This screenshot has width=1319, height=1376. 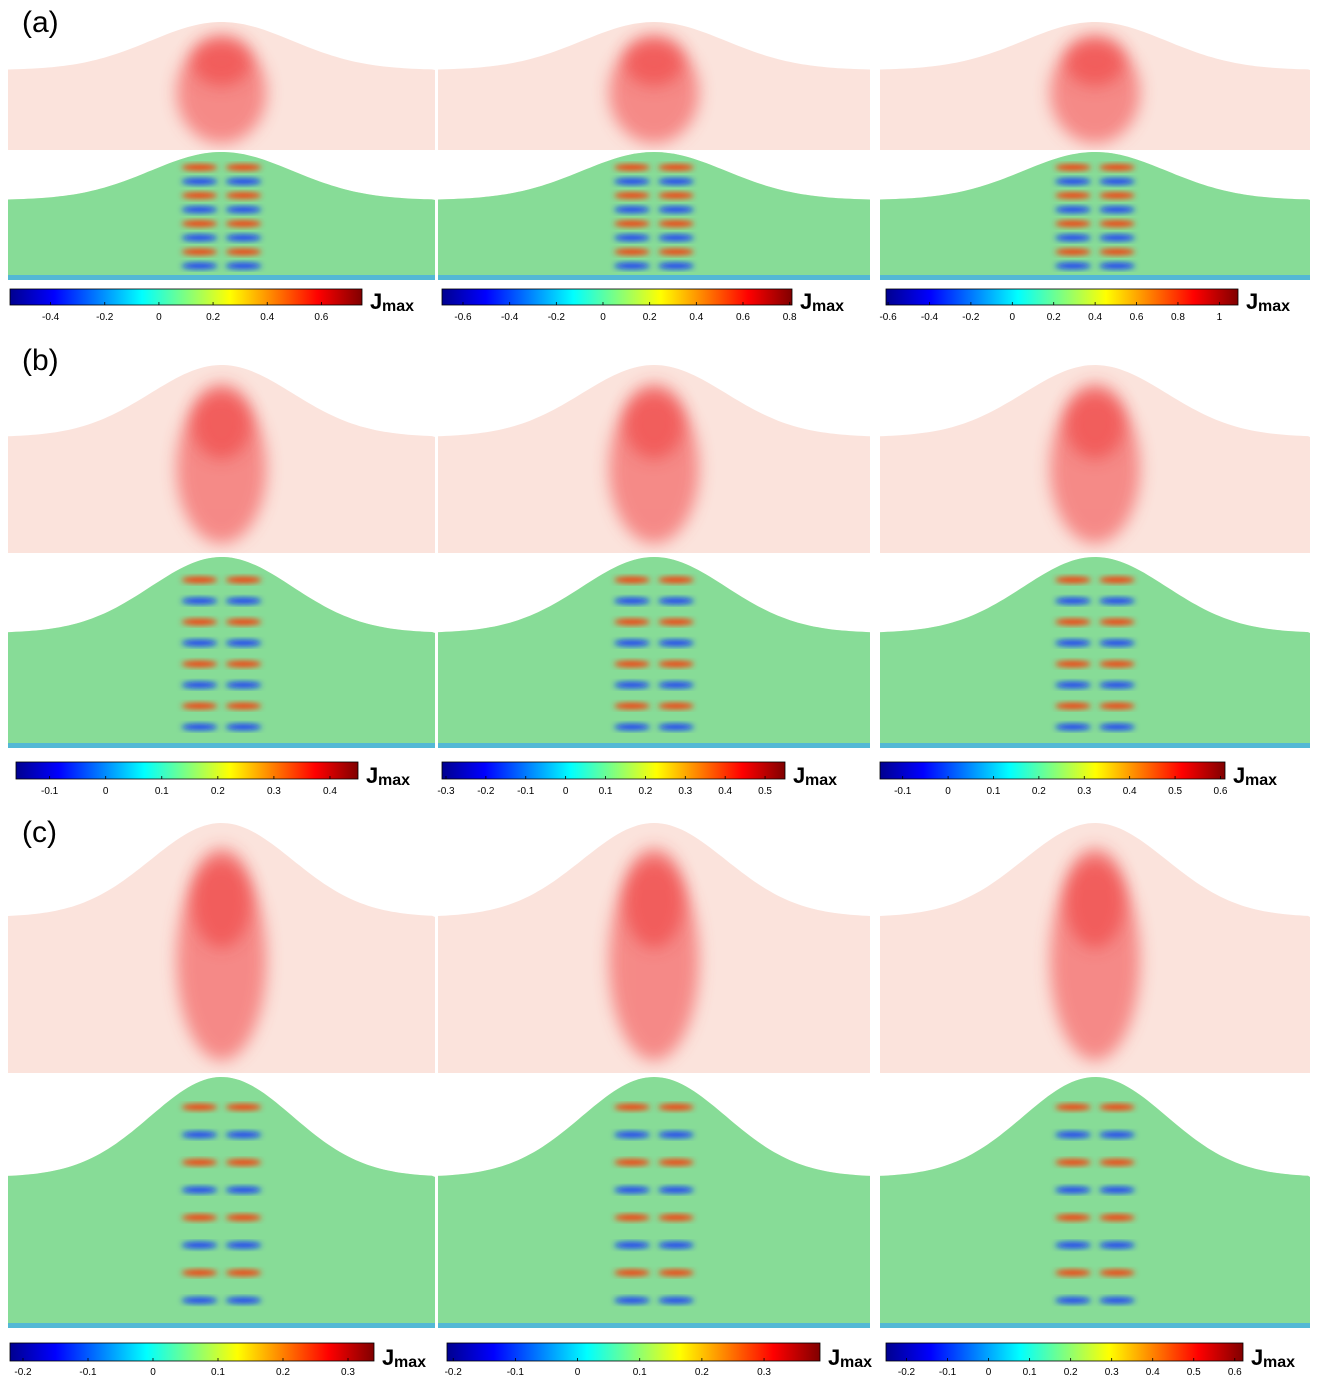 What do you see at coordinates (806, 301) in the screenshot?
I see `colorbar-unit: J` at bounding box center [806, 301].